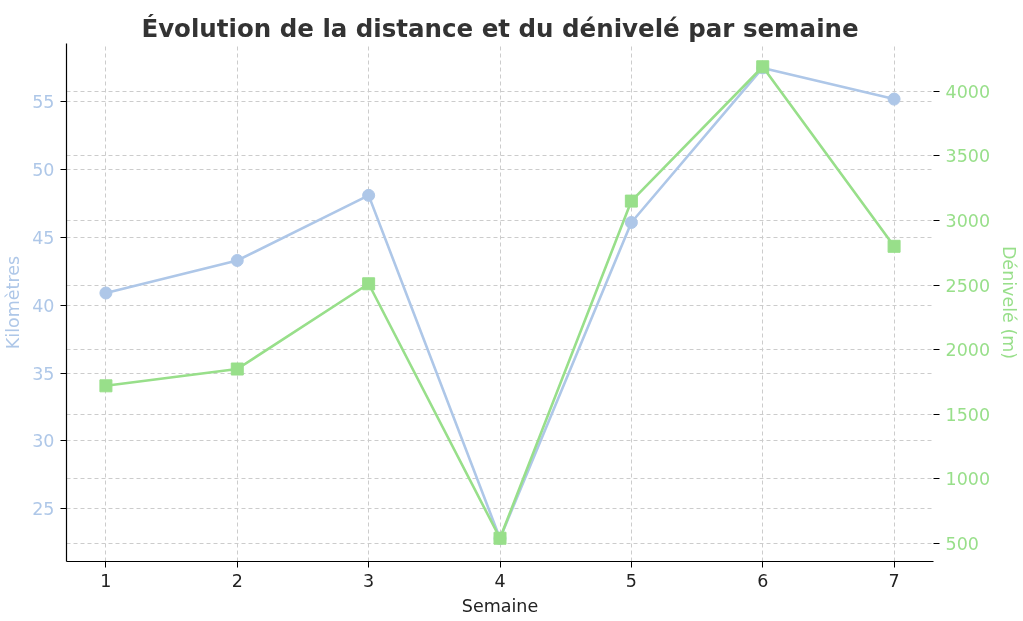  I want to click on y-tick-label: 50, so click(43, 170).